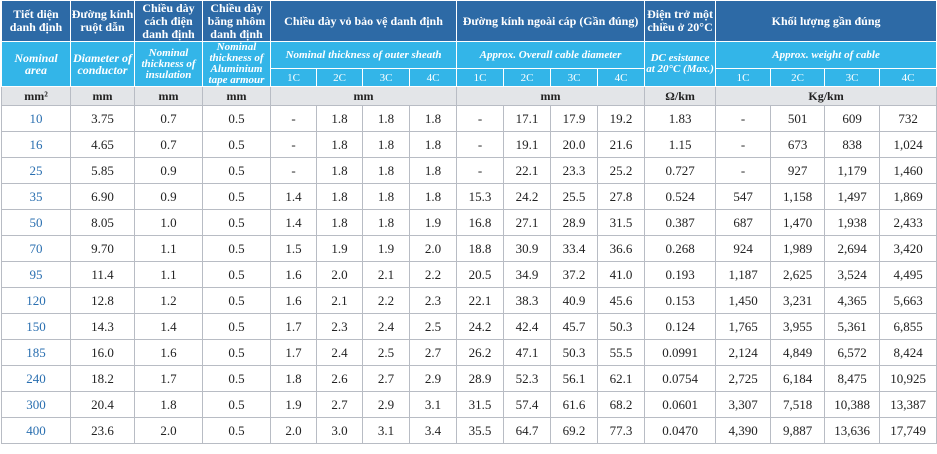 The height and width of the screenshot is (454, 937). What do you see at coordinates (680, 222) in the screenshot?
I see `table-cell: 0.387` at bounding box center [680, 222].